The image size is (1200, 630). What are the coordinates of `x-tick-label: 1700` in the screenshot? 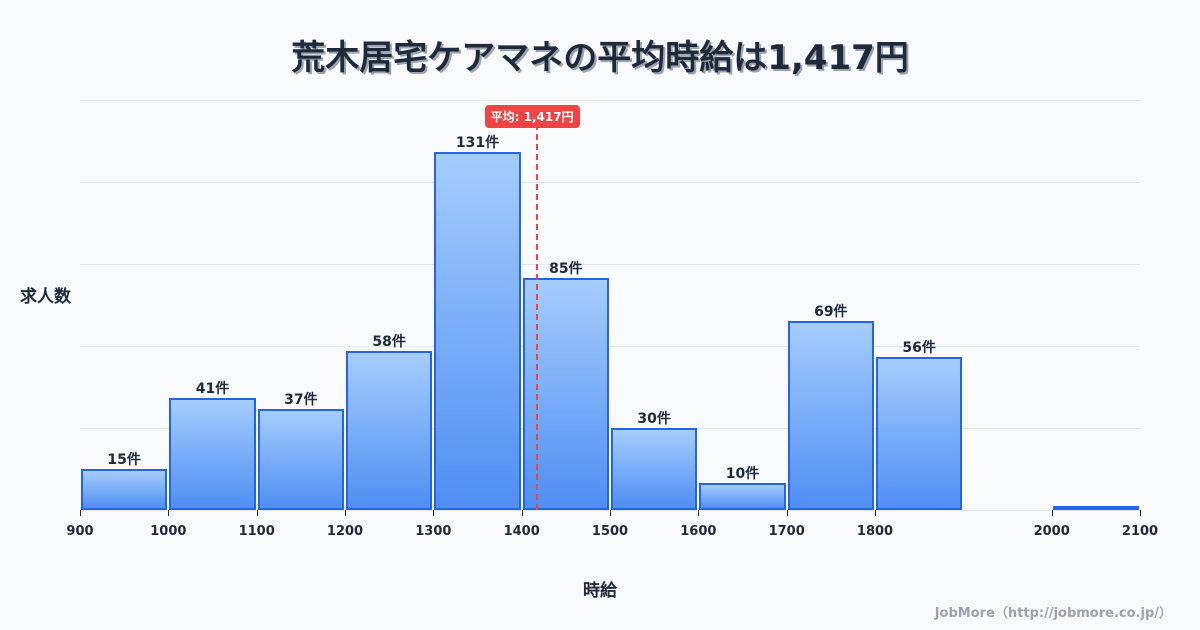 It's located at (786, 531).